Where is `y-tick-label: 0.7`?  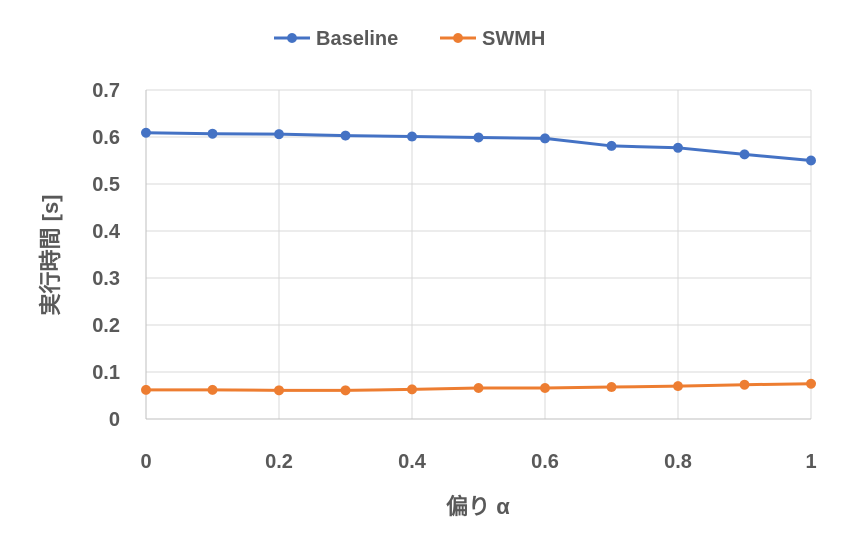
y-tick-label: 0.7 is located at coordinates (106, 91).